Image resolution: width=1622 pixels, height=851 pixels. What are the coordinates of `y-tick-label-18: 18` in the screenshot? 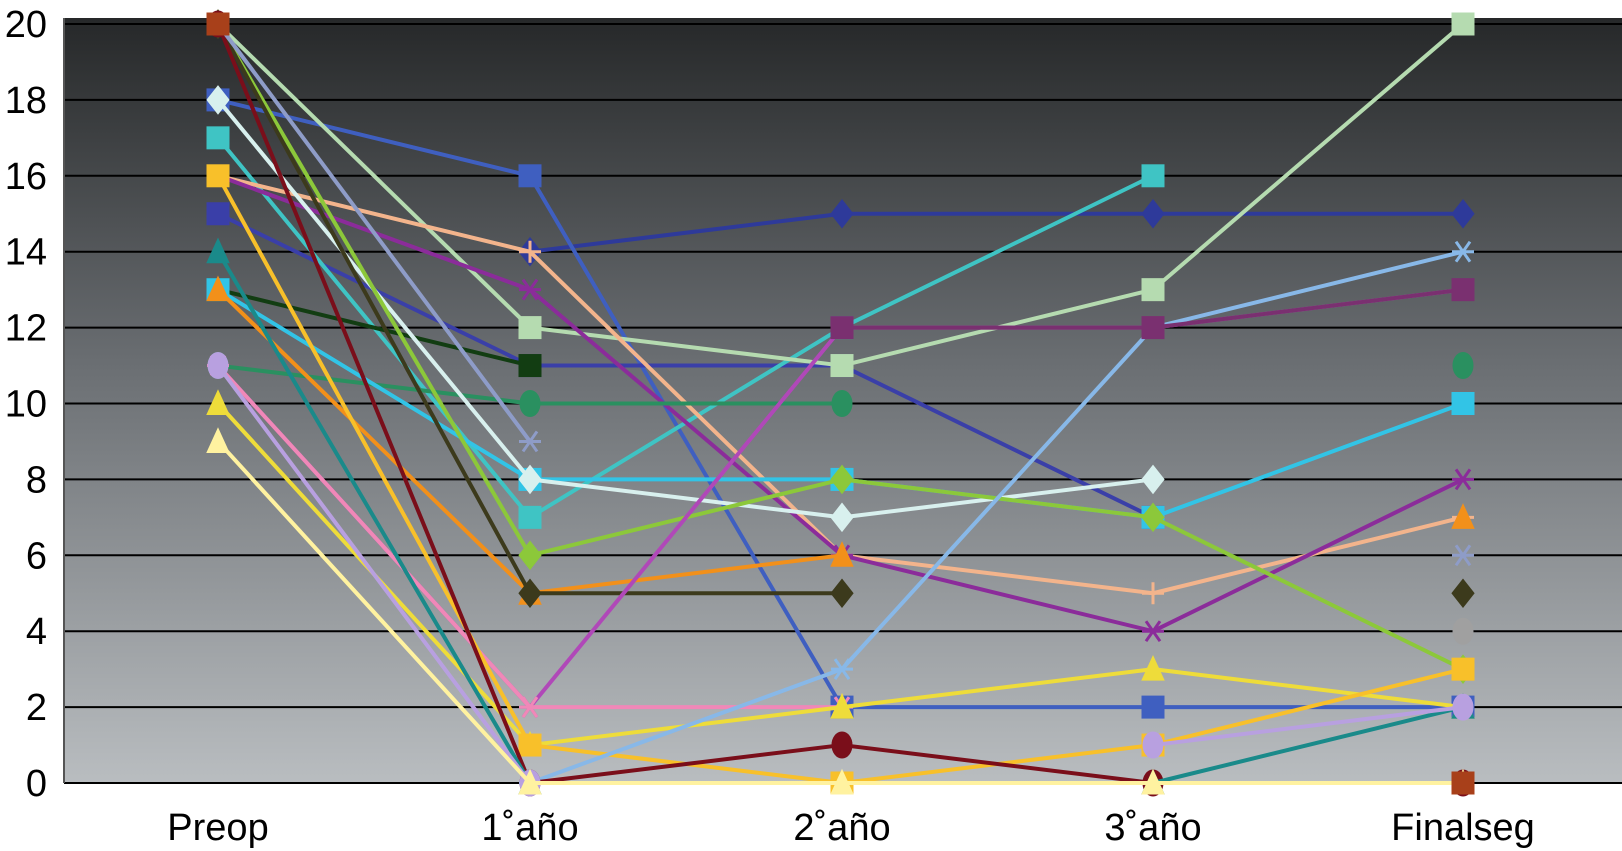 It's located at (26, 101).